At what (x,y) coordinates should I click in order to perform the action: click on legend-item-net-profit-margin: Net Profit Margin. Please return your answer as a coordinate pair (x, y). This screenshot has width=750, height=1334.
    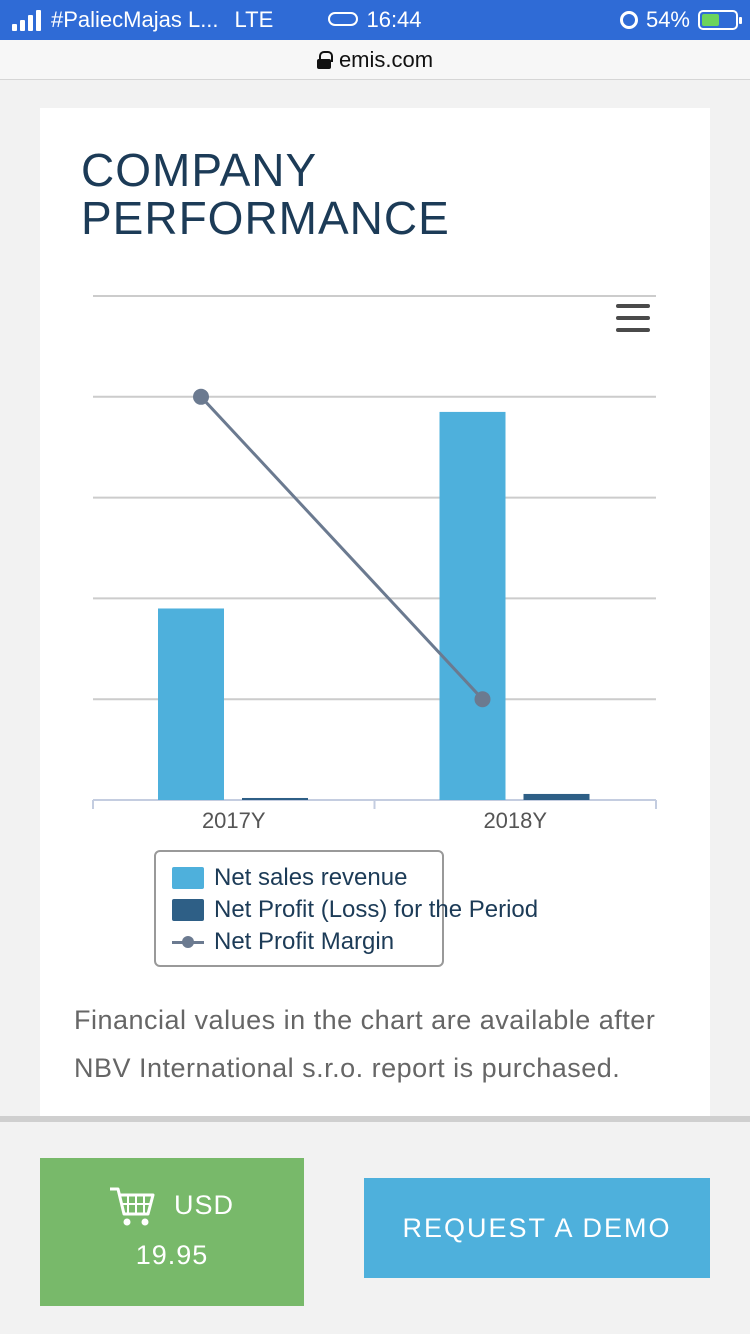
    Looking at the image, I should click on (283, 942).